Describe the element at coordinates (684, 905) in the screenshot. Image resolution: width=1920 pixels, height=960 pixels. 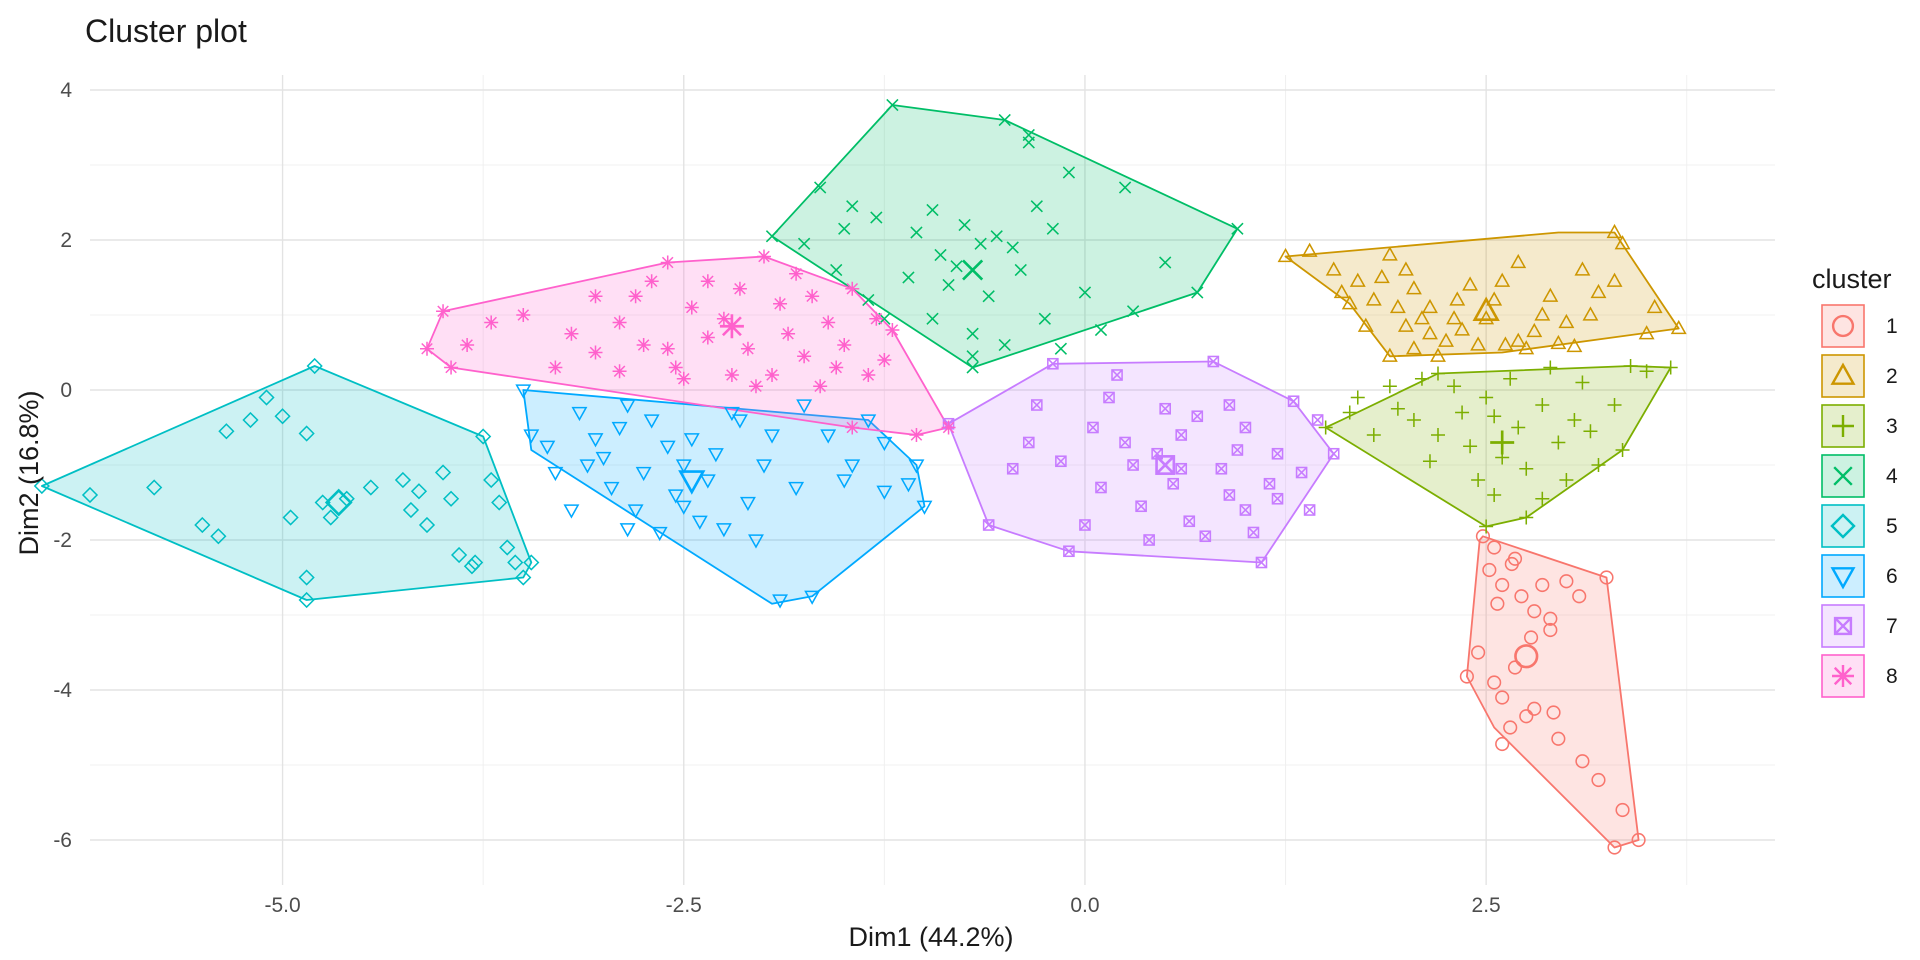
I see `x-tick-label: -2.5` at that location.